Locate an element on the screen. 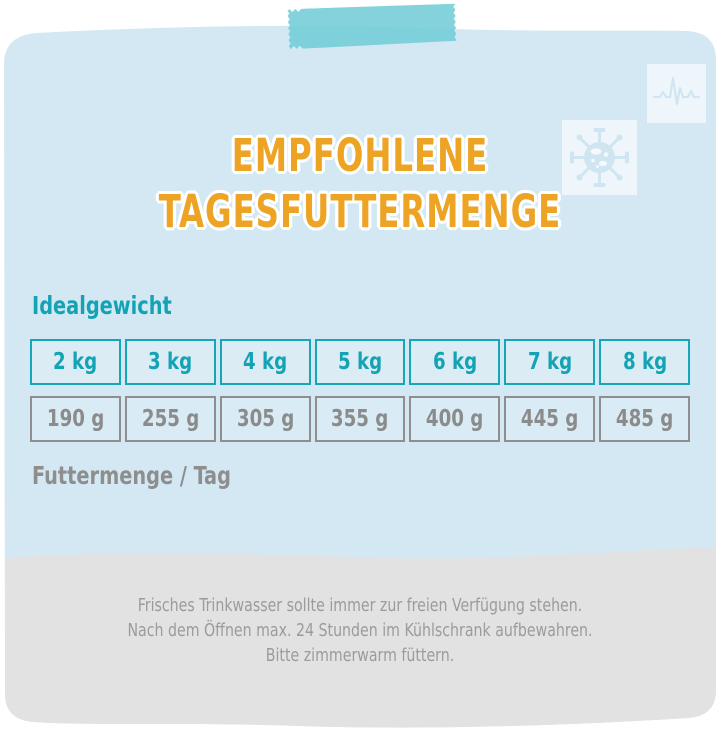 This screenshot has height=736, width=720. amount-cell: 355 g is located at coordinates (360, 419).